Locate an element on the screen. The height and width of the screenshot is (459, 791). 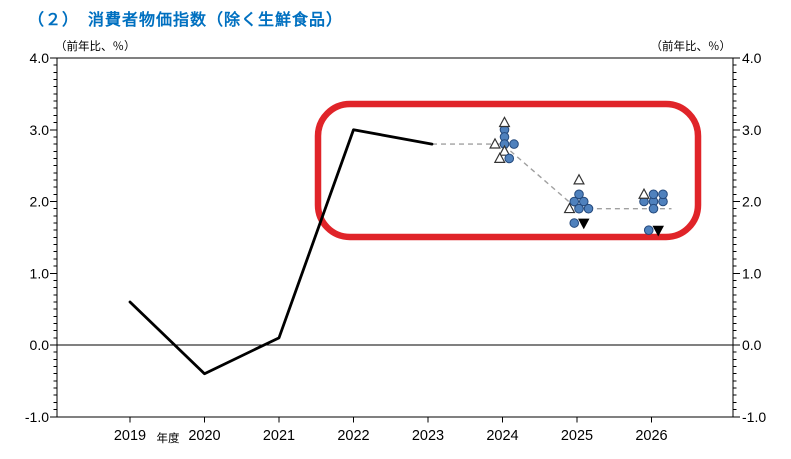
y-tick-label-right: 1.0 is located at coordinates (752, 273).